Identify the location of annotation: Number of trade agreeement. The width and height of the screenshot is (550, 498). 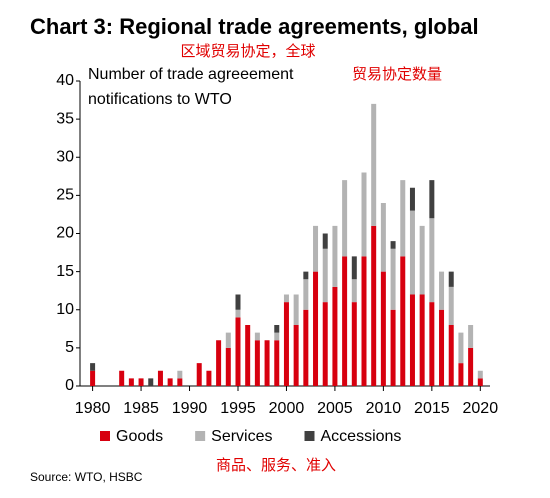
(191, 74).